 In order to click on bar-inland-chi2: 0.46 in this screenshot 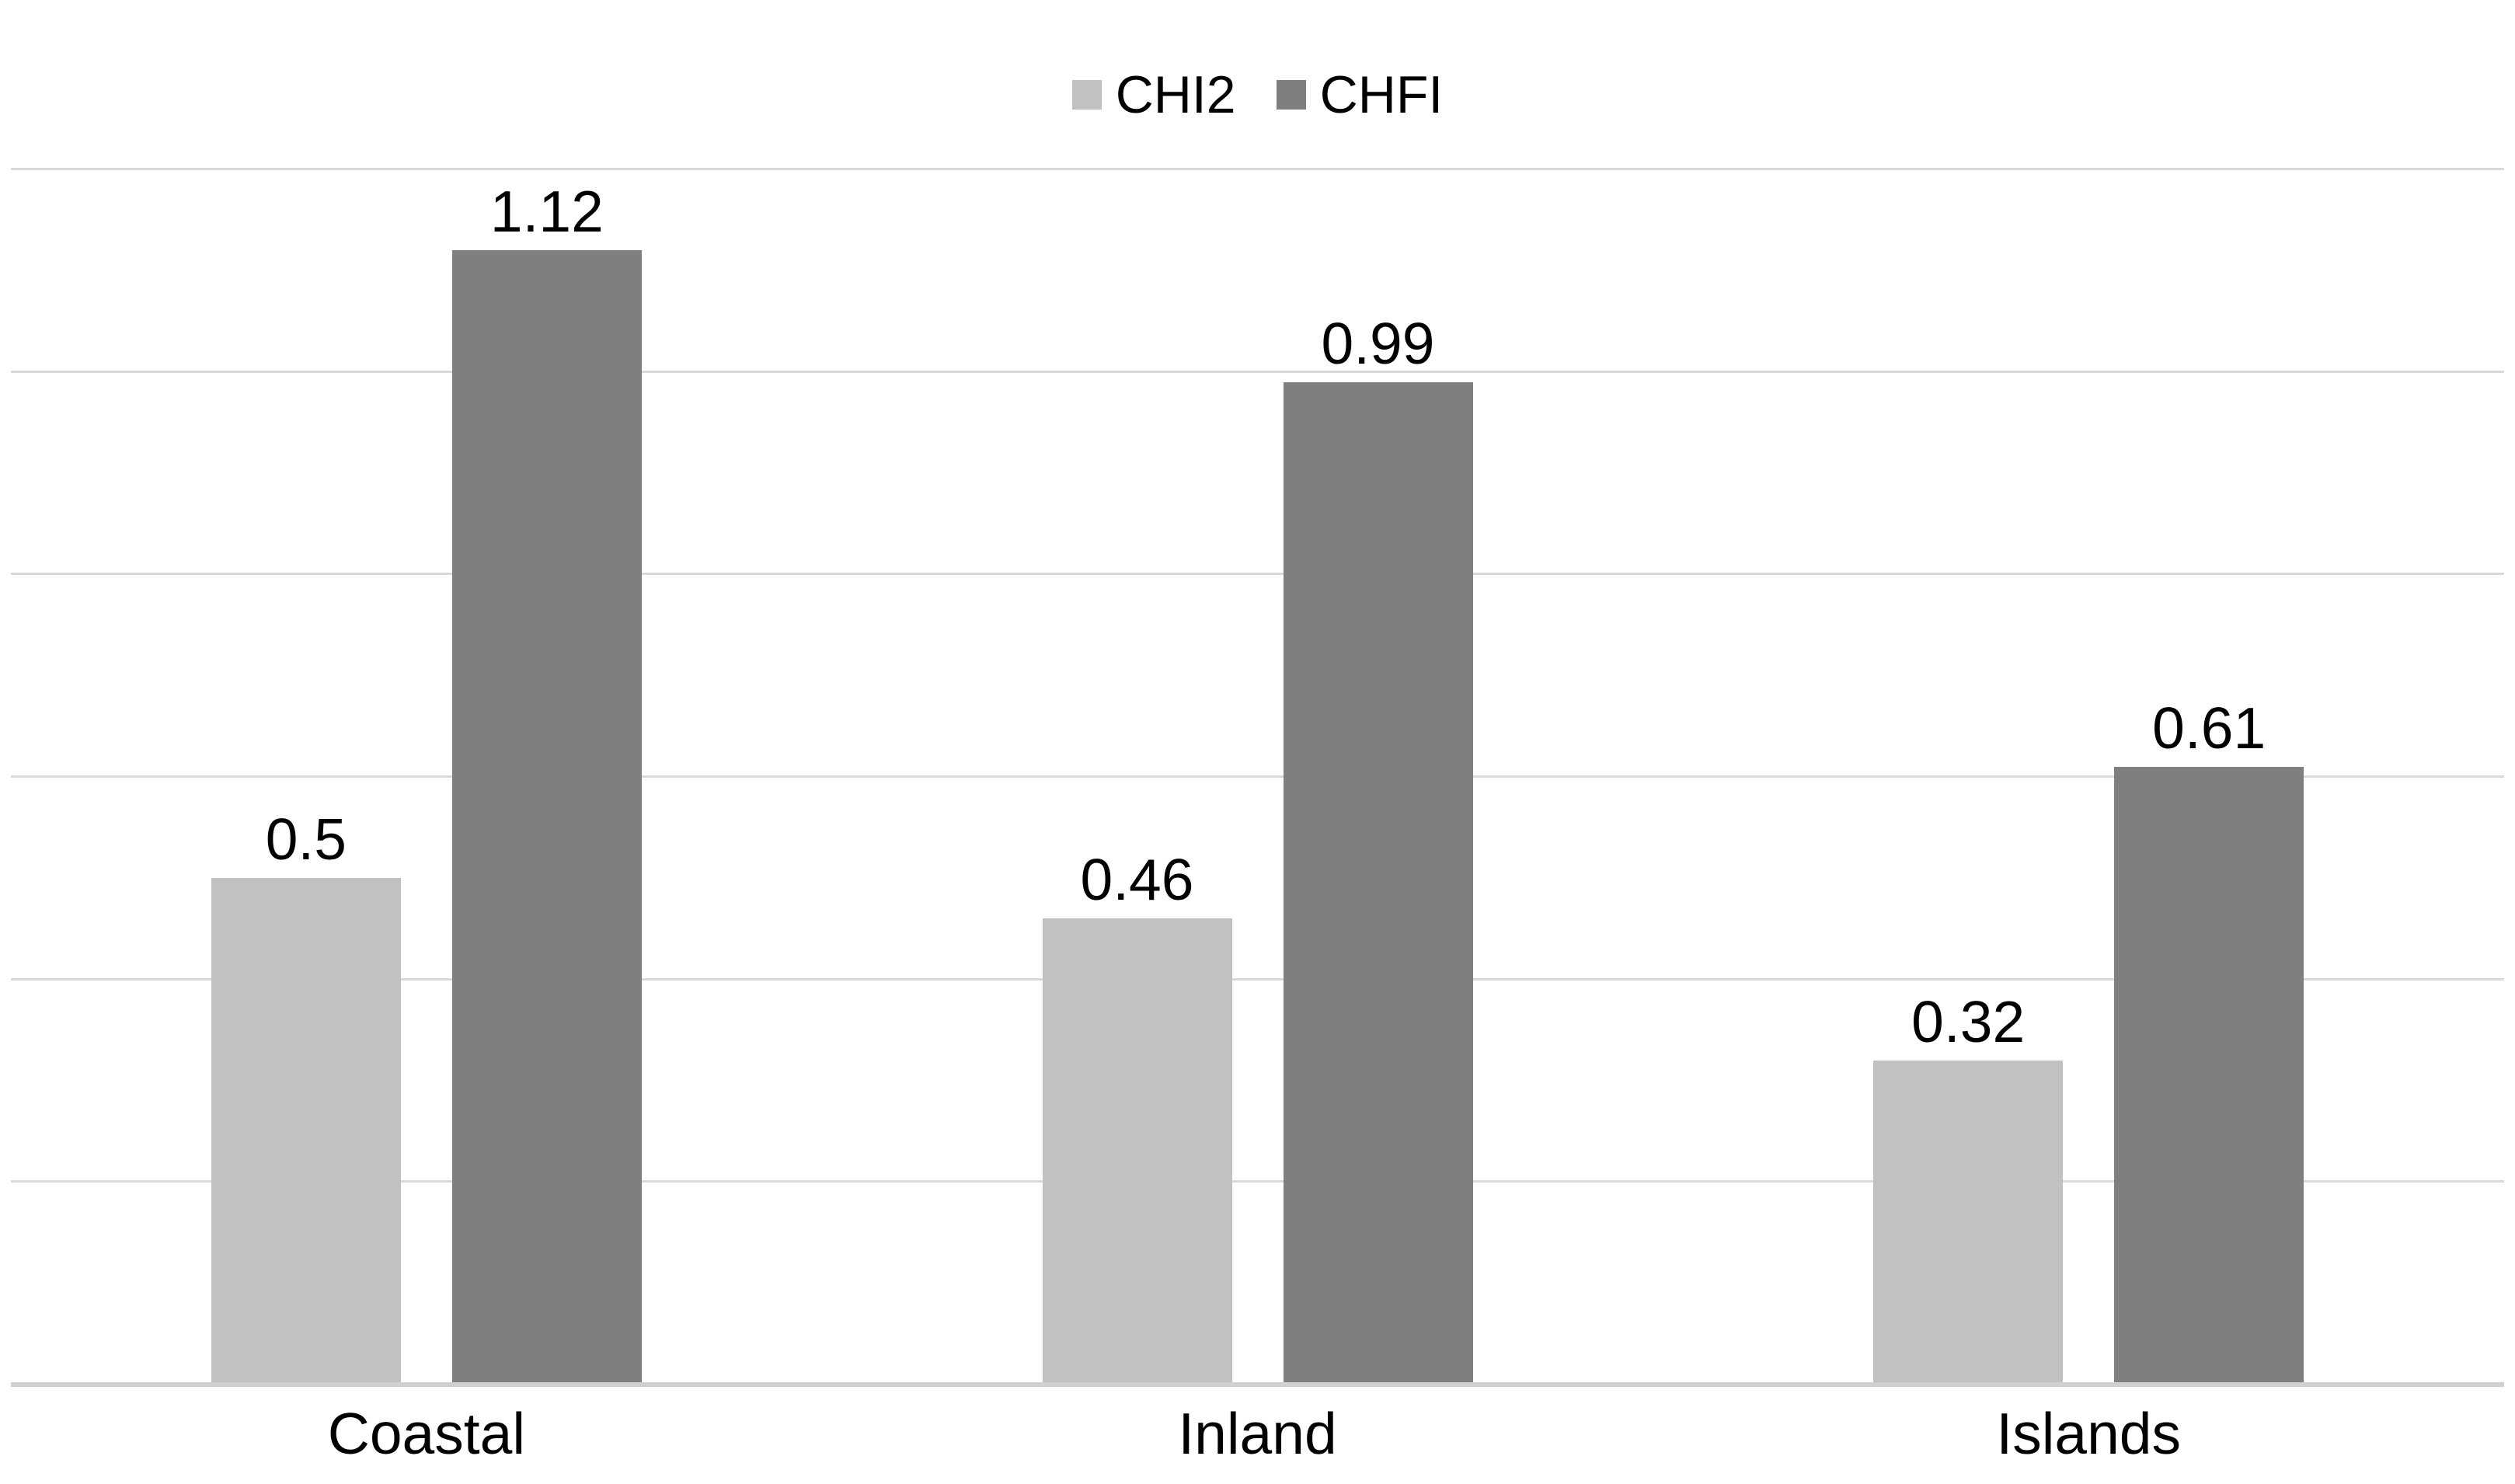, I will do `click(1137, 1118)`.